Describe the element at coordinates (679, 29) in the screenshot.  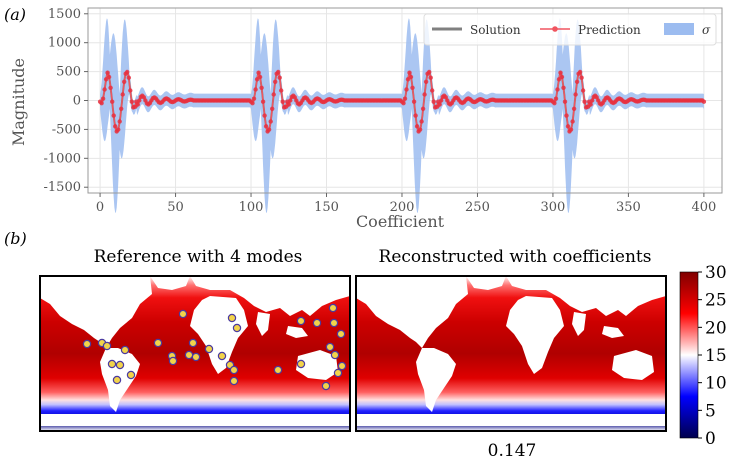
I see `legend-sigma-swatch` at that location.